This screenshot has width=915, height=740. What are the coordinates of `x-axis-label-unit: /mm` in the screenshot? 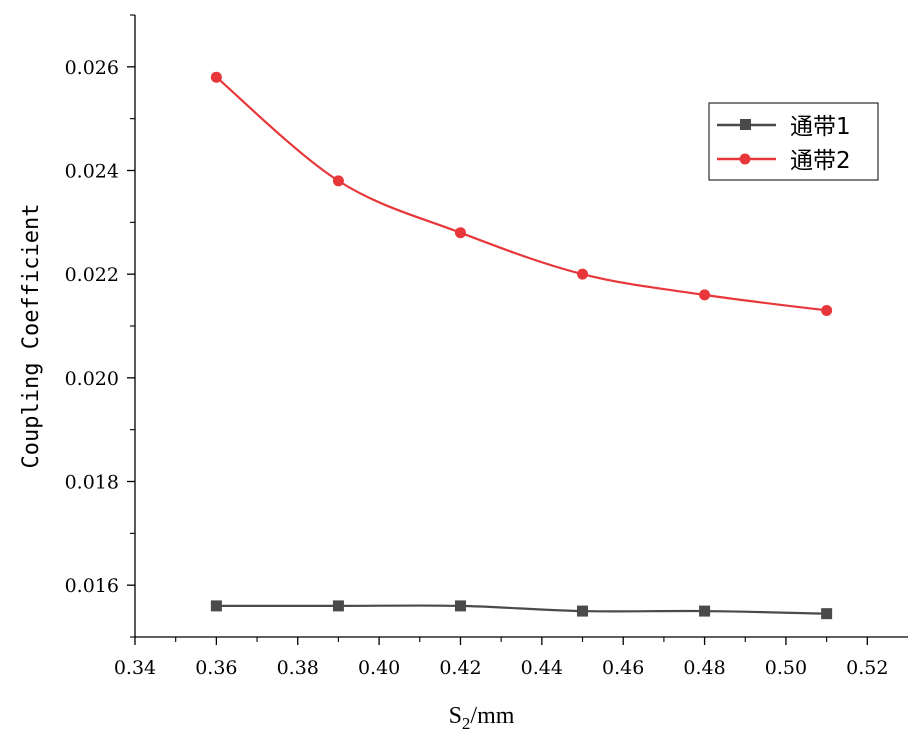 It's located at (492, 716).